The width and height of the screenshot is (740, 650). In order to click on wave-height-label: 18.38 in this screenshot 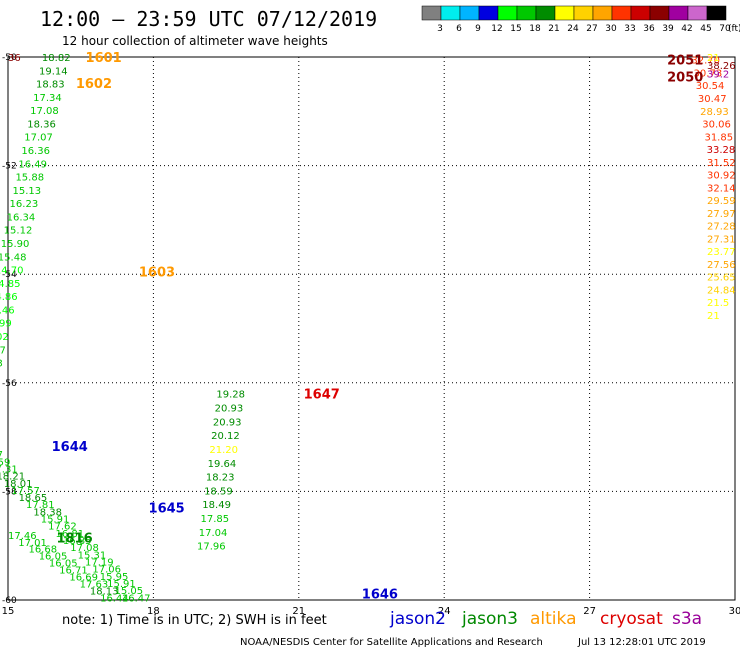, I will do `click(47, 512)`.